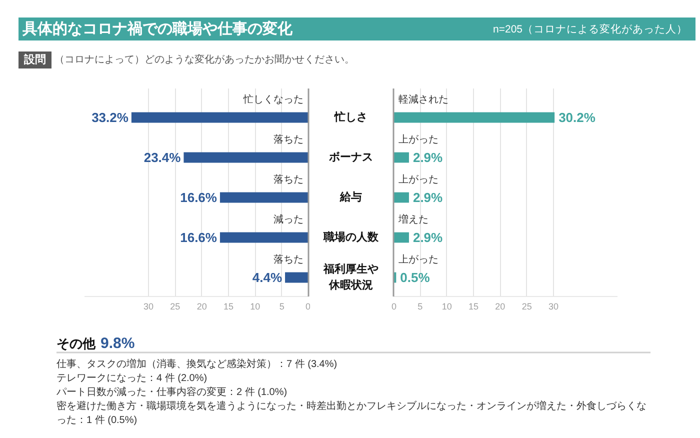  What do you see at coordinates (423, 99) in the screenshot?
I see `annotation: 軽減された` at bounding box center [423, 99].